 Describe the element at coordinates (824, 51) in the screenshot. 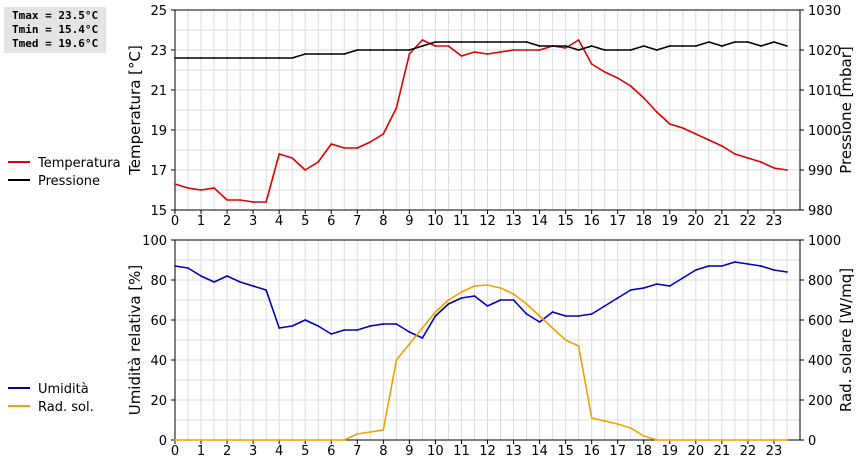

I see `y-right-tick-label: 1020` at that location.